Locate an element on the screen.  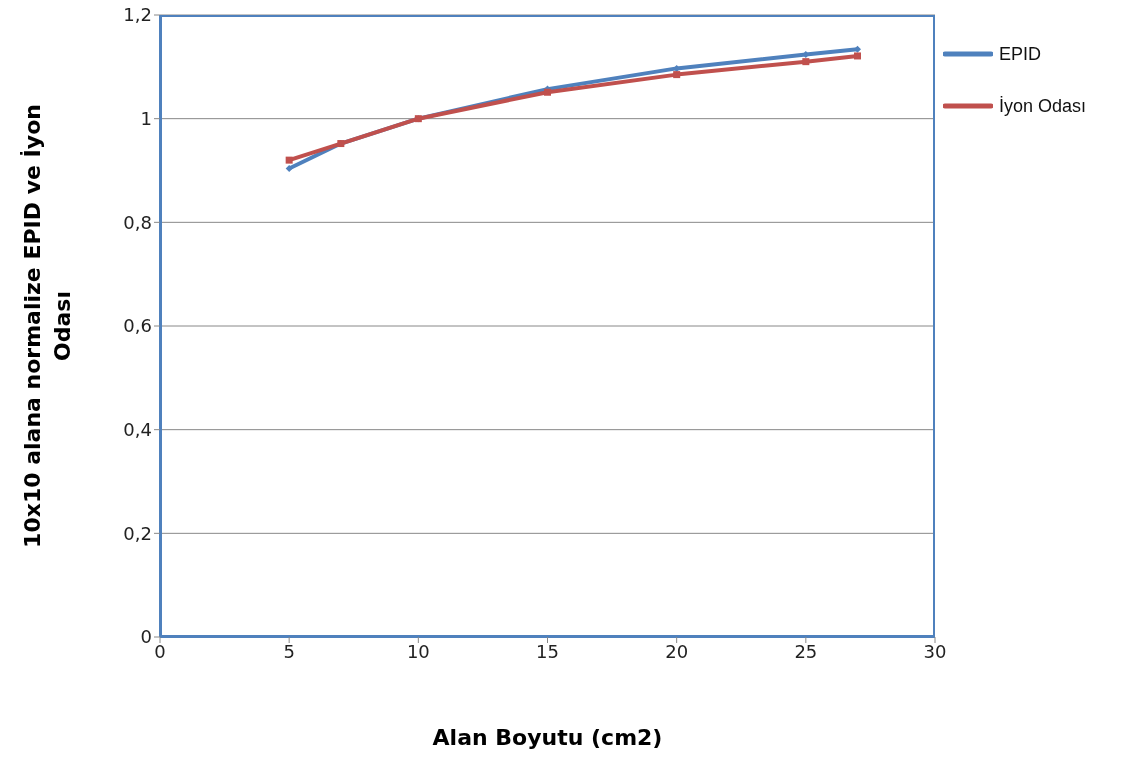
legend-label: EPID is located at coordinates (1020, 54).